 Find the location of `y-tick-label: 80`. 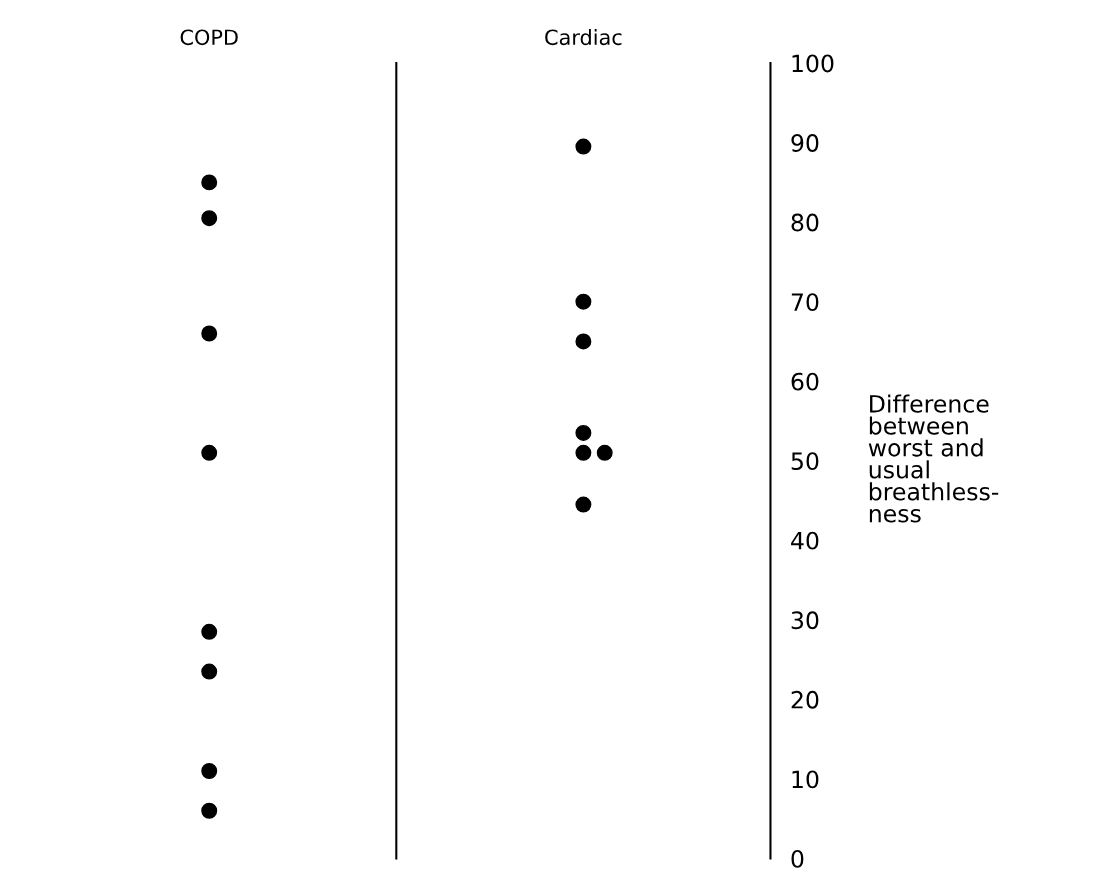

y-tick-label: 80 is located at coordinates (805, 222).